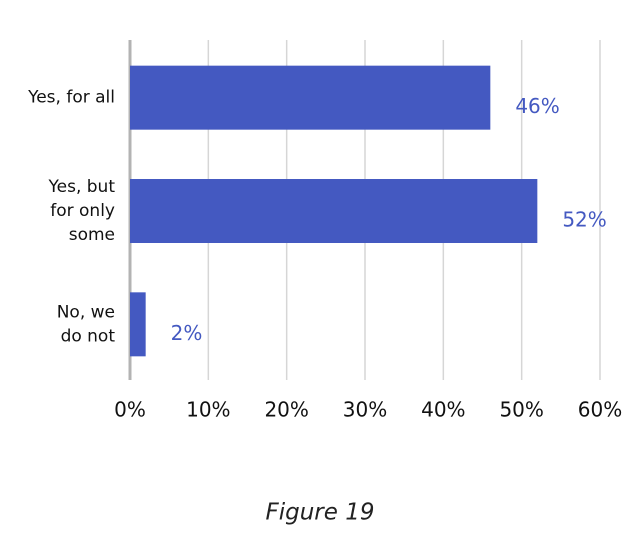 This screenshot has height=560, width=640. What do you see at coordinates (443, 410) in the screenshot?
I see `x-tick-label: 40%` at bounding box center [443, 410].